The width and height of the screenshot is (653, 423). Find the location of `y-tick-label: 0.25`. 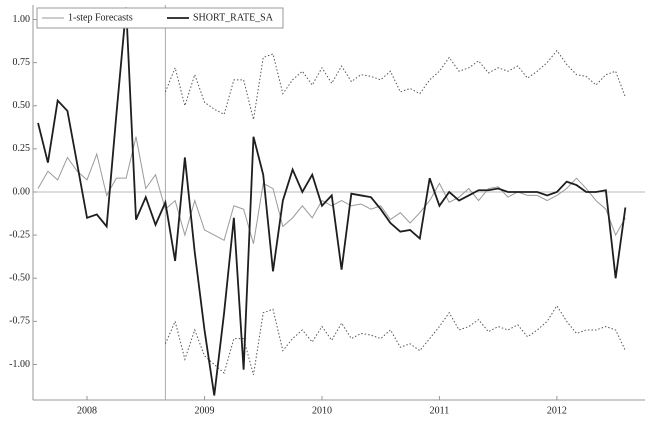

y-tick-label: 0.25 is located at coordinates (22, 148).